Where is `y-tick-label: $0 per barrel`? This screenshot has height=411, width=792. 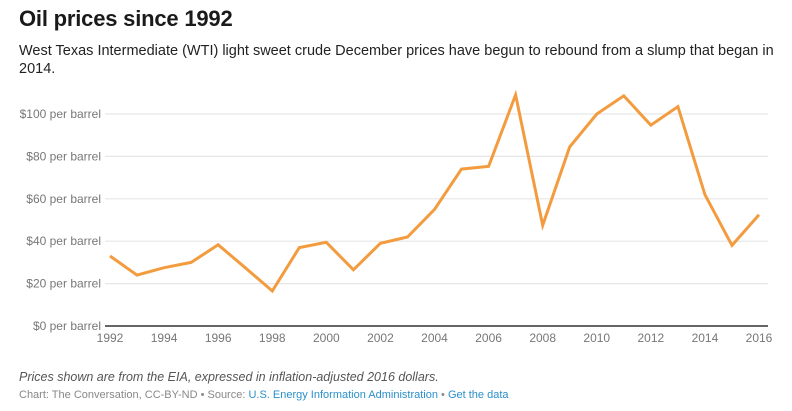 y-tick-label: $0 per barrel is located at coordinates (67, 326).